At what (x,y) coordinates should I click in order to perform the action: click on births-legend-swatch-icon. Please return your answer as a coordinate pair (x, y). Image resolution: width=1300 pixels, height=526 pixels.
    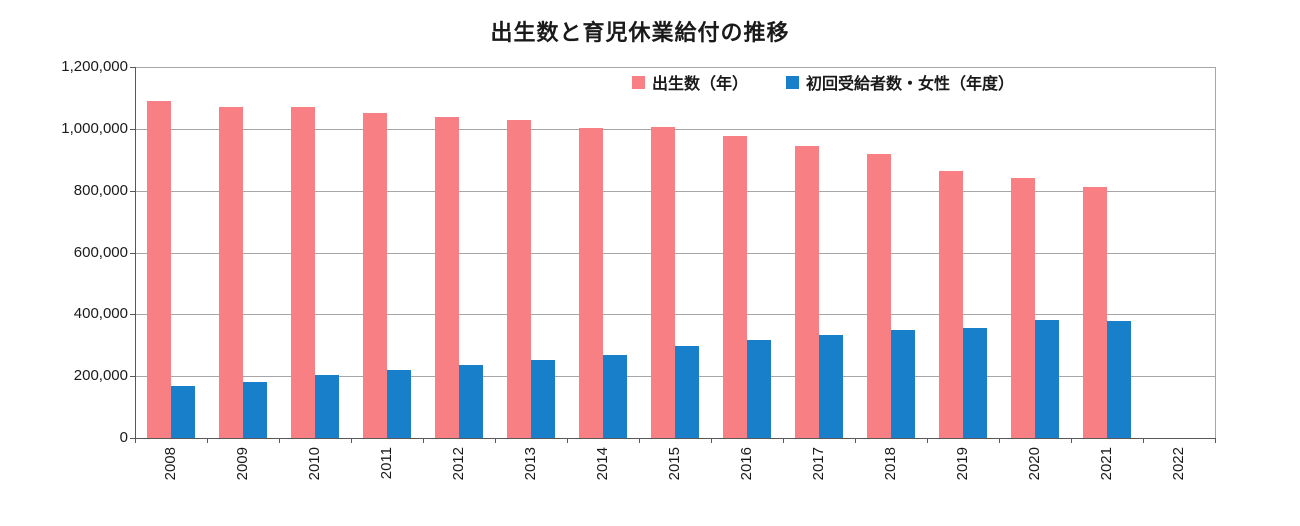
    Looking at the image, I should click on (638, 82).